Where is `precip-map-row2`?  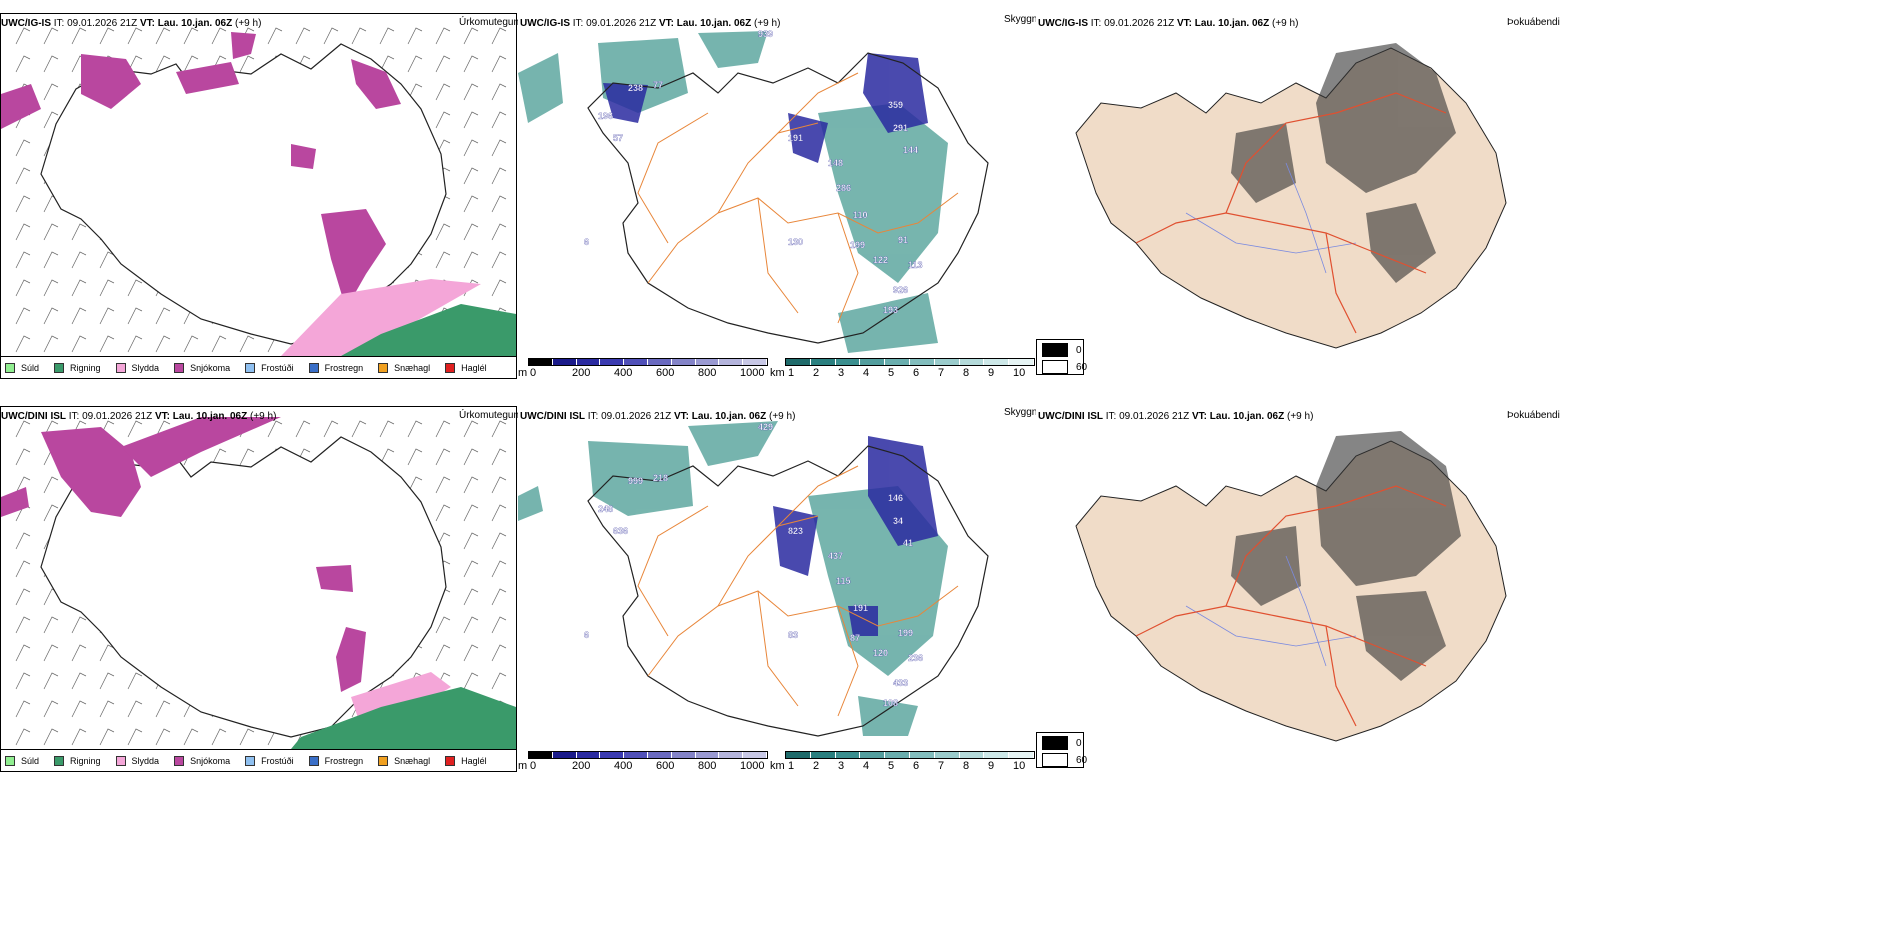
precip-map-row2 is located at coordinates (258, 583).